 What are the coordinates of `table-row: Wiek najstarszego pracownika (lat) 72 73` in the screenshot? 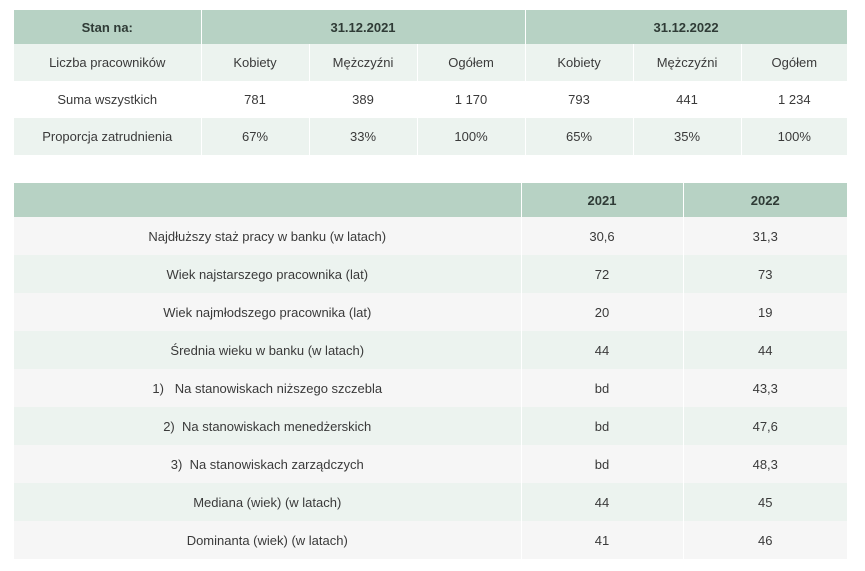 It's located at (430, 274).